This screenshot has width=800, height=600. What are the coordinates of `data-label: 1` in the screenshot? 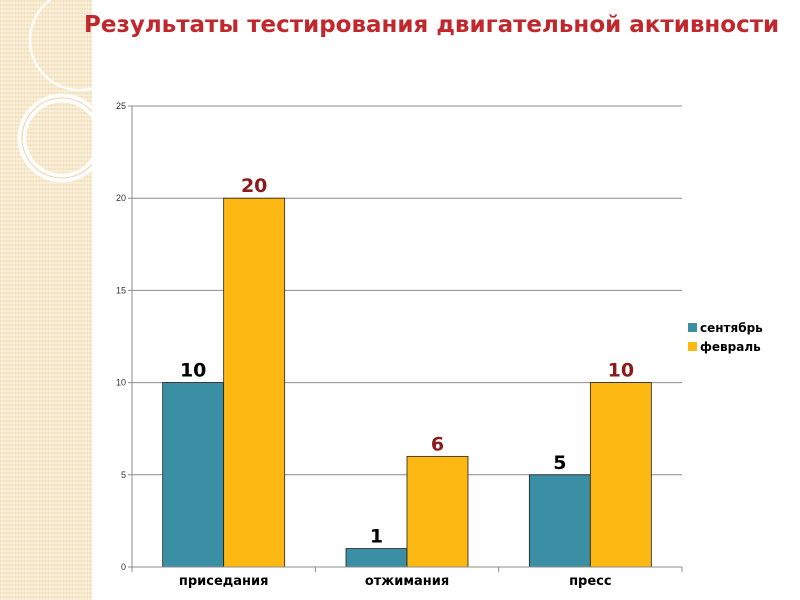 It's located at (376, 537).